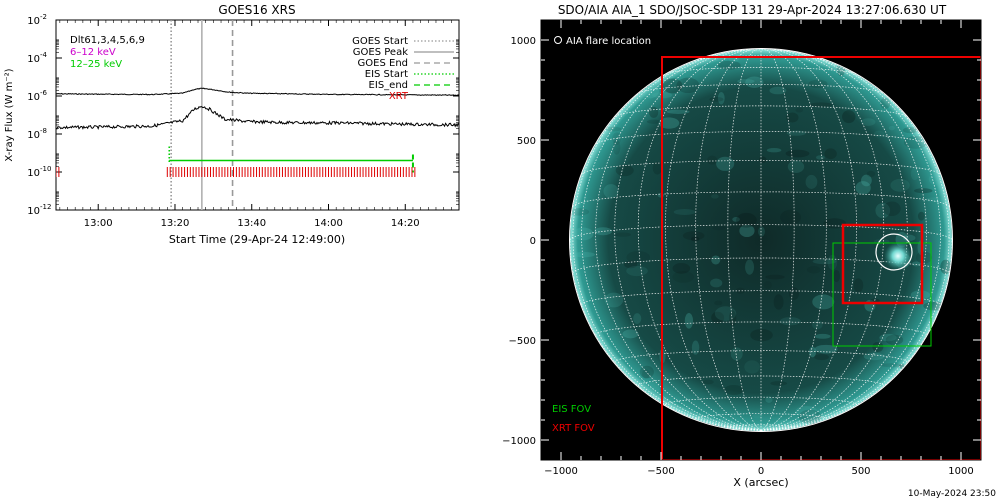 This screenshot has height=500, width=1000. I want to click on aia-y-tick-label: 1000, so click(523, 41).